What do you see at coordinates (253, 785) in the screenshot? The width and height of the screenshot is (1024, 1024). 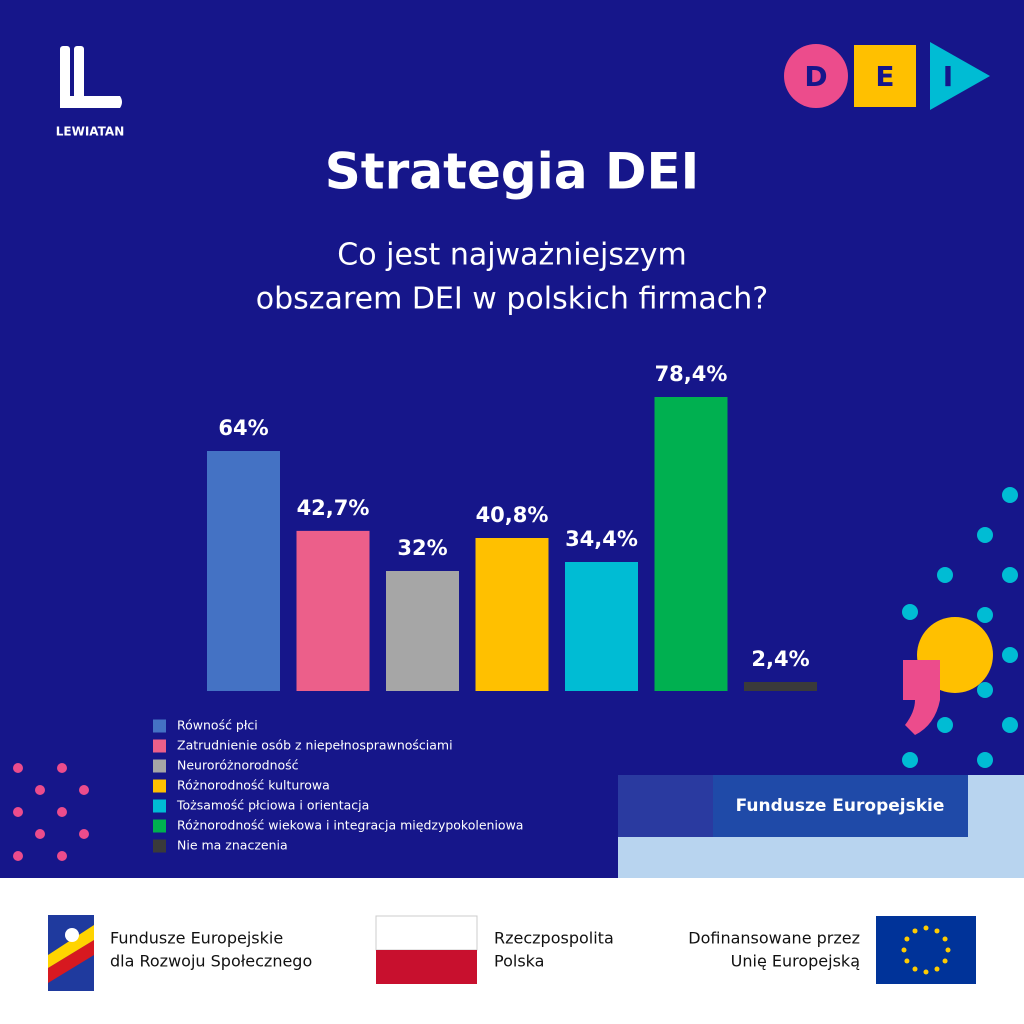 I see `legend-label: Różnorodność kulturowa` at bounding box center [253, 785].